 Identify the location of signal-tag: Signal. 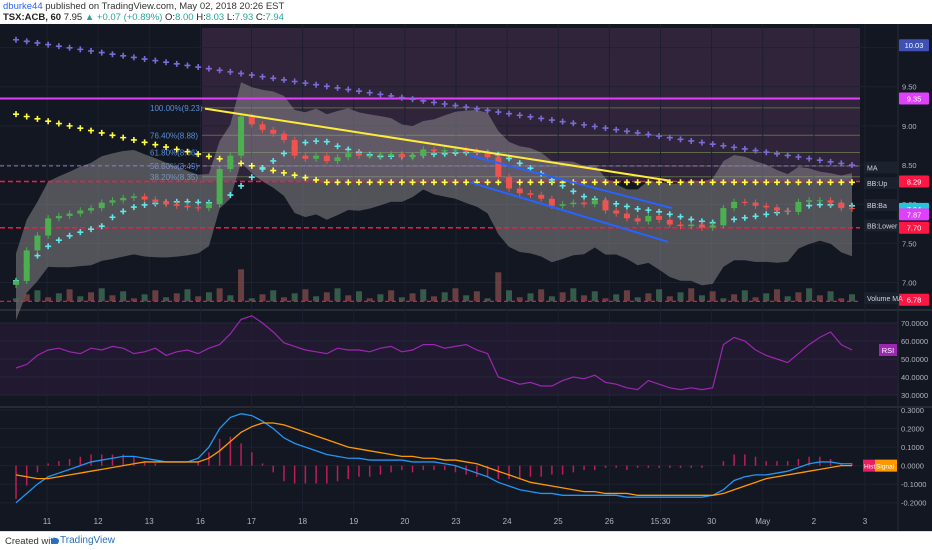
(885, 467).